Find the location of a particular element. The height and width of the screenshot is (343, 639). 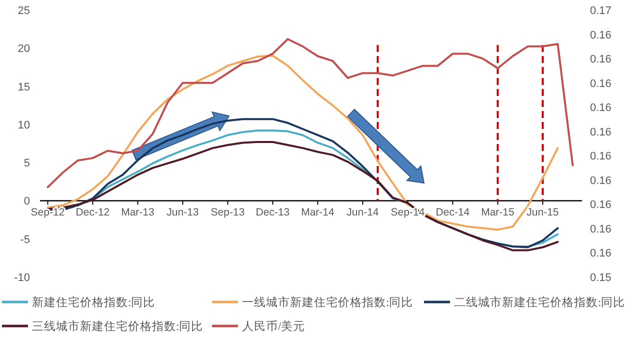

y-tick-label: 5 is located at coordinates (27, 164).